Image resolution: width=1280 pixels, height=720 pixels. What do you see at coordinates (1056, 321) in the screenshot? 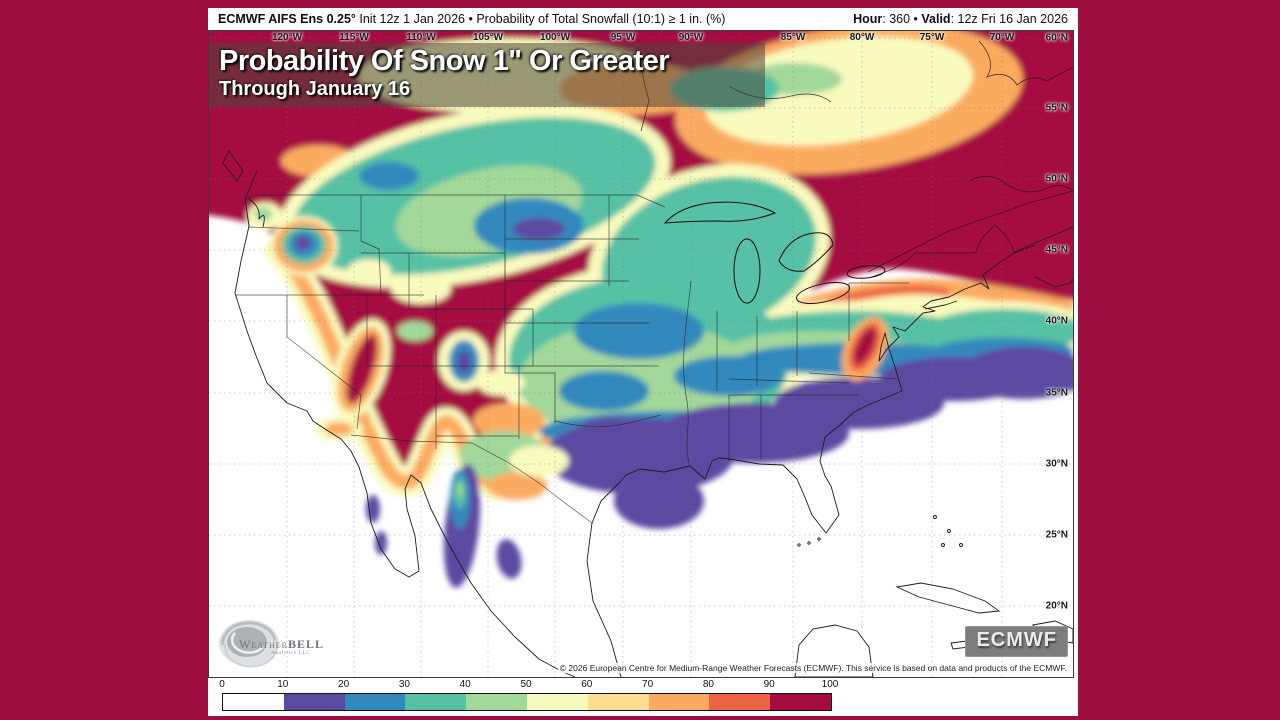
I see `lat-label: 40°N` at bounding box center [1056, 321].